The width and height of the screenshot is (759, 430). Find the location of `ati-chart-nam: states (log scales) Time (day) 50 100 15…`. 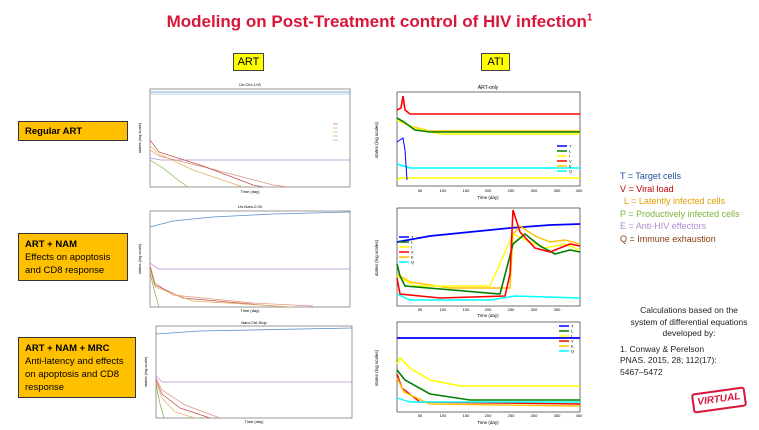

ati-chart-nam: states (log scales) Time (day) 50 100 15… is located at coordinates (477, 262).